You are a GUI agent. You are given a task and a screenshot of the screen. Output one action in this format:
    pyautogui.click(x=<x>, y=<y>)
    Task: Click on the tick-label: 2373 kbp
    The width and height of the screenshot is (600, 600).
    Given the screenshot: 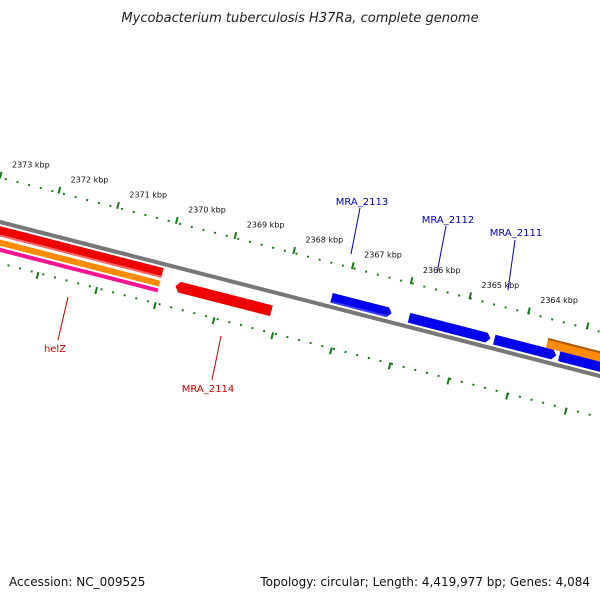 What is the action you would take?
    pyautogui.click(x=31, y=164)
    